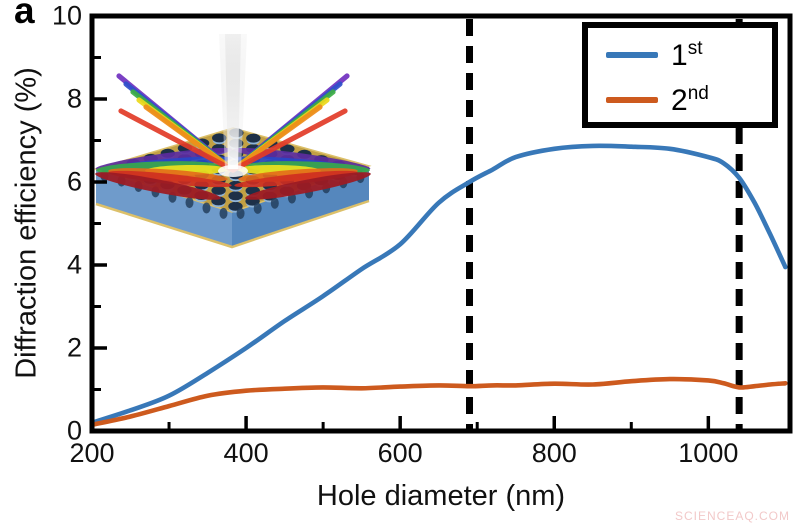 Image resolution: width=800 pixels, height=530 pixels. What do you see at coordinates (632, 100) in the screenshot?
I see `legend-line-2nd-order` at bounding box center [632, 100].